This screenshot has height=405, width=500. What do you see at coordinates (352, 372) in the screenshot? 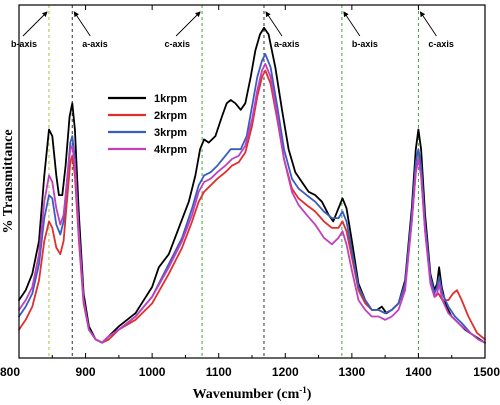
I see `x-tick-label-1300: 1300` at bounding box center [352, 372].